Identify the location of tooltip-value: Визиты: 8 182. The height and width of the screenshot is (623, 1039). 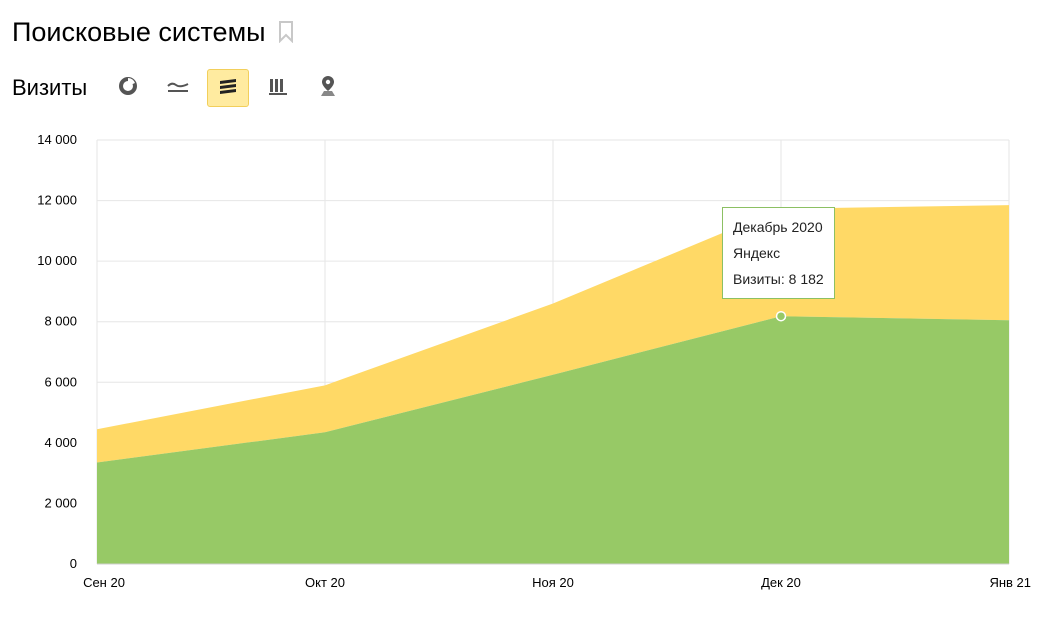
(778, 279).